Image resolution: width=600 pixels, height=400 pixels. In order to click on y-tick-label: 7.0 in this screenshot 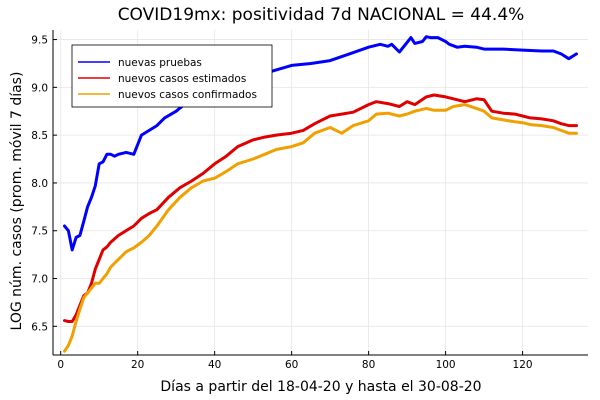, I will do `click(39, 280)`.